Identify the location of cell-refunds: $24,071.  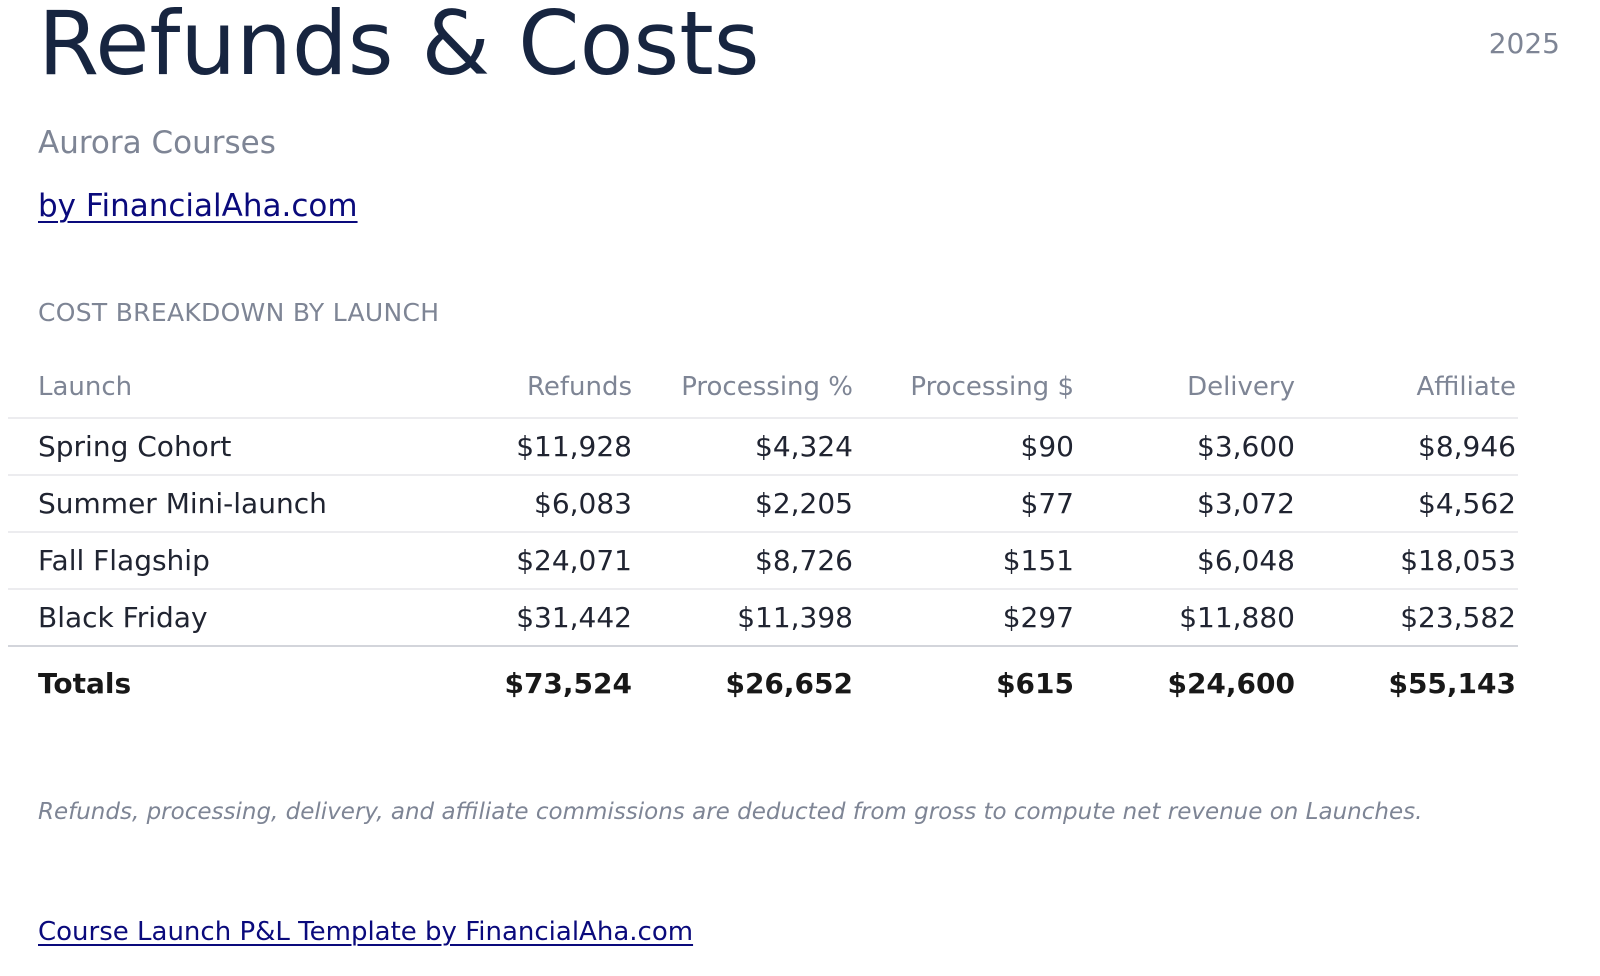
(523, 561).